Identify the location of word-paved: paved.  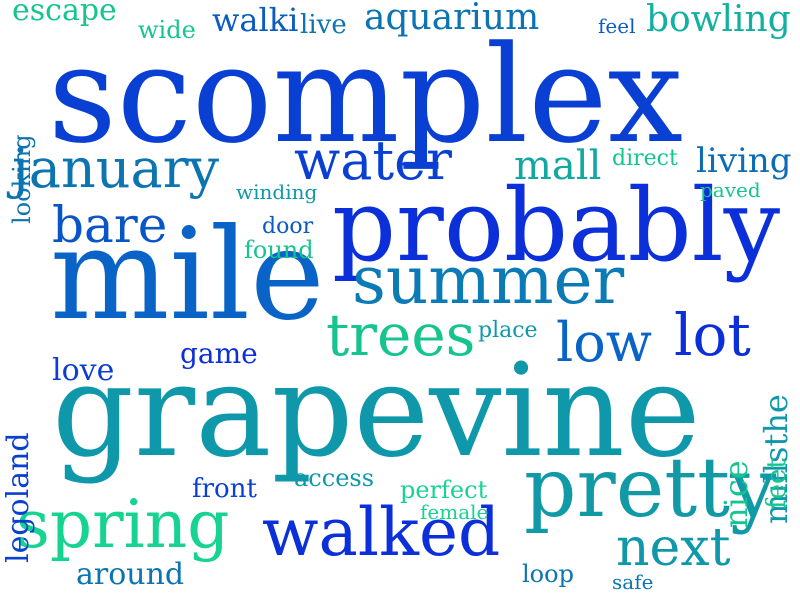
(730, 190).